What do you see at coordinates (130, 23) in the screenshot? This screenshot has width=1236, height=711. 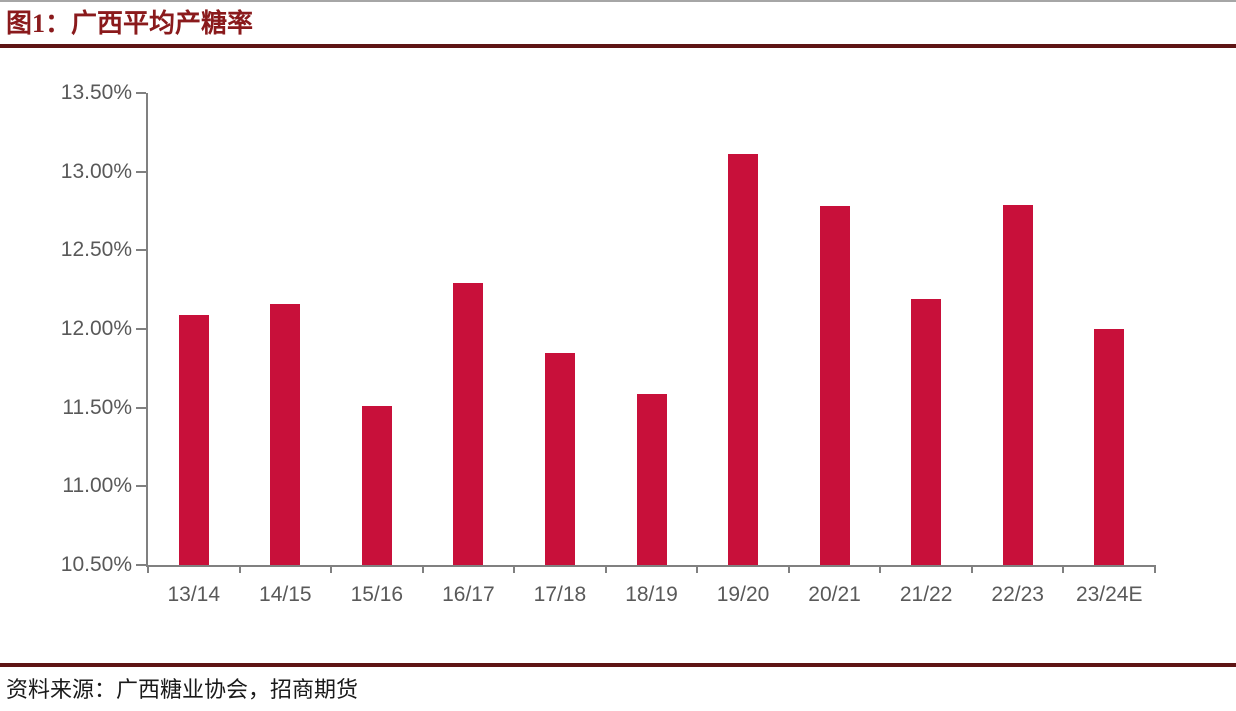 I see `figure-title: 图1：广西平均产糖率` at bounding box center [130, 23].